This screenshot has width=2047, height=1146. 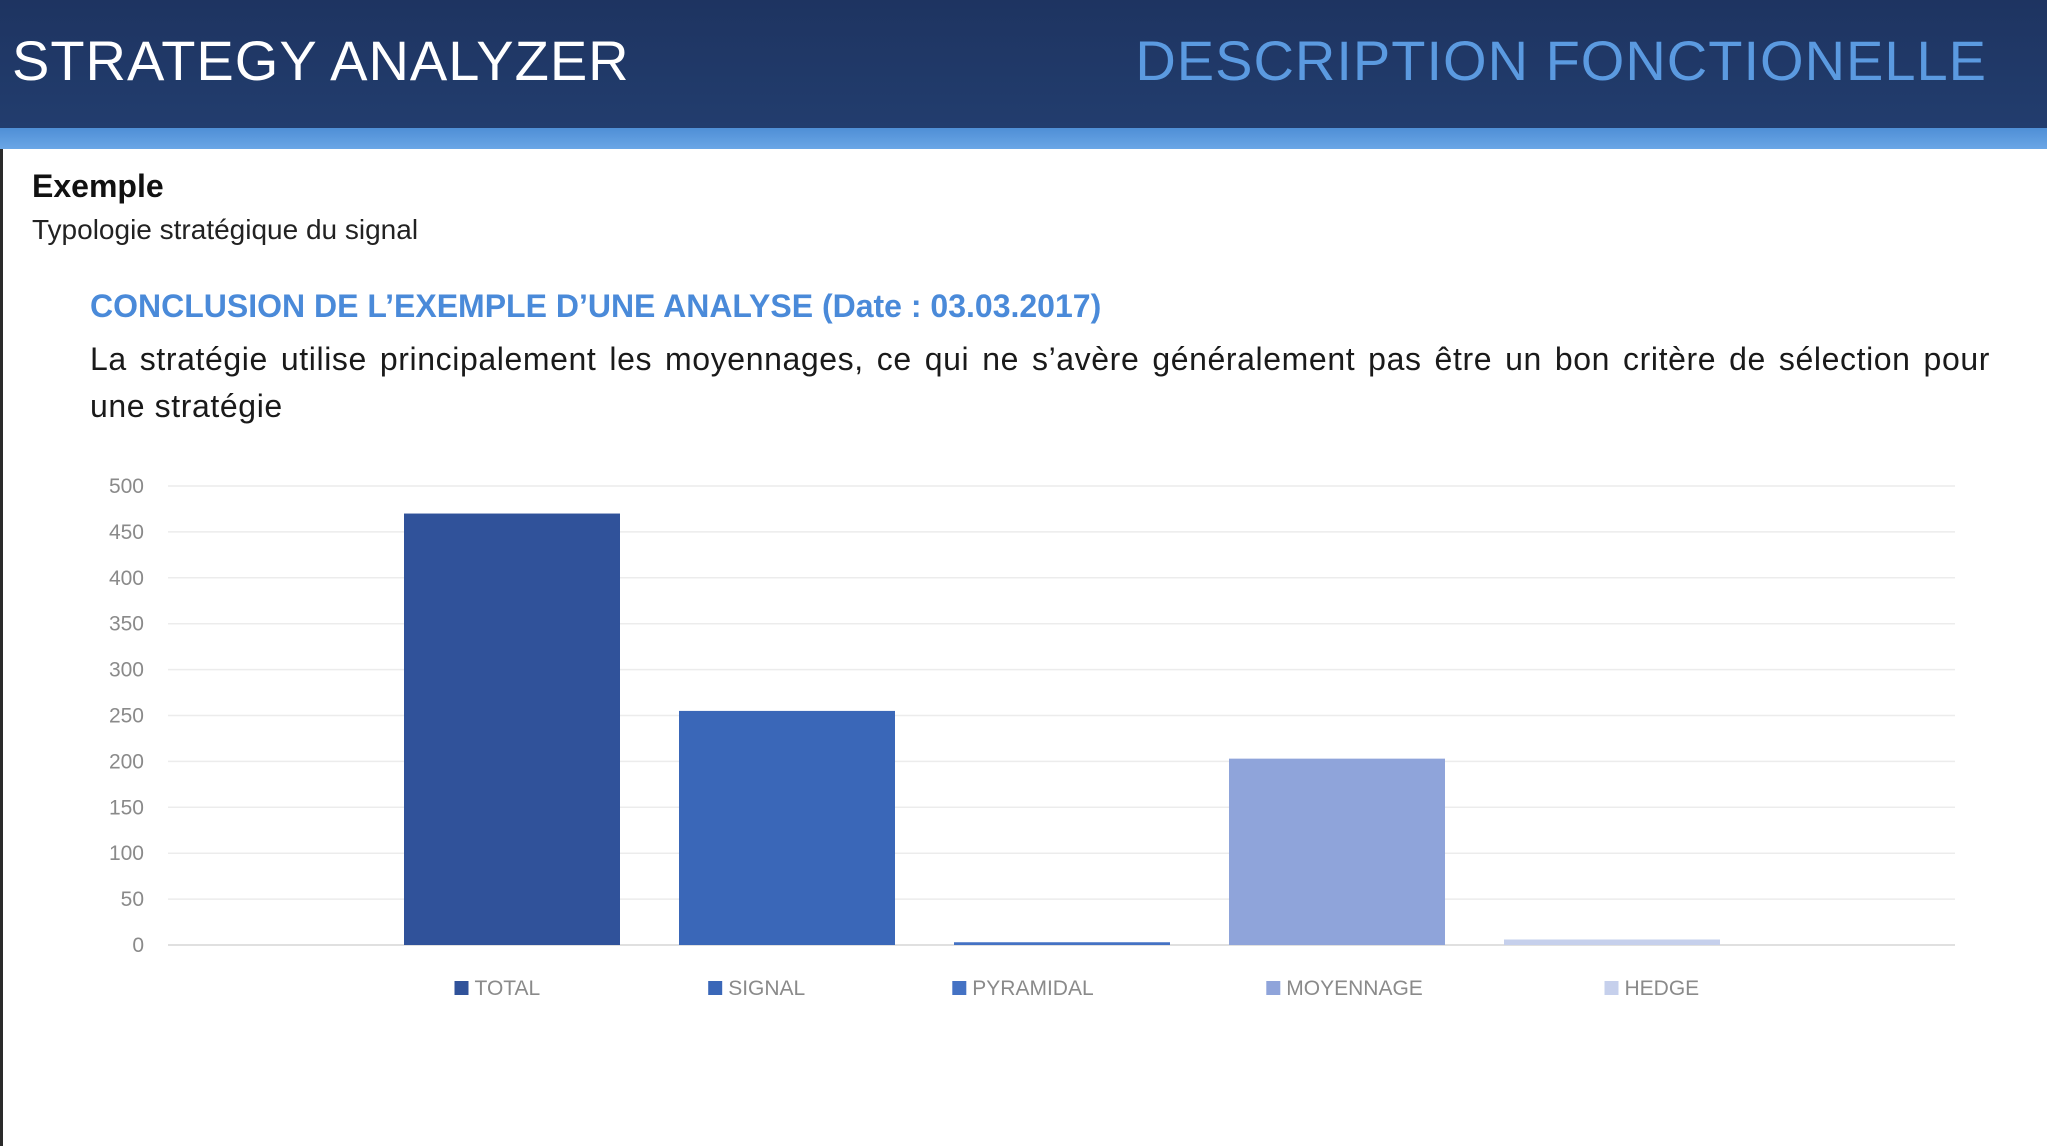 What do you see at coordinates (126, 624) in the screenshot?
I see `y-tick-label: 350` at bounding box center [126, 624].